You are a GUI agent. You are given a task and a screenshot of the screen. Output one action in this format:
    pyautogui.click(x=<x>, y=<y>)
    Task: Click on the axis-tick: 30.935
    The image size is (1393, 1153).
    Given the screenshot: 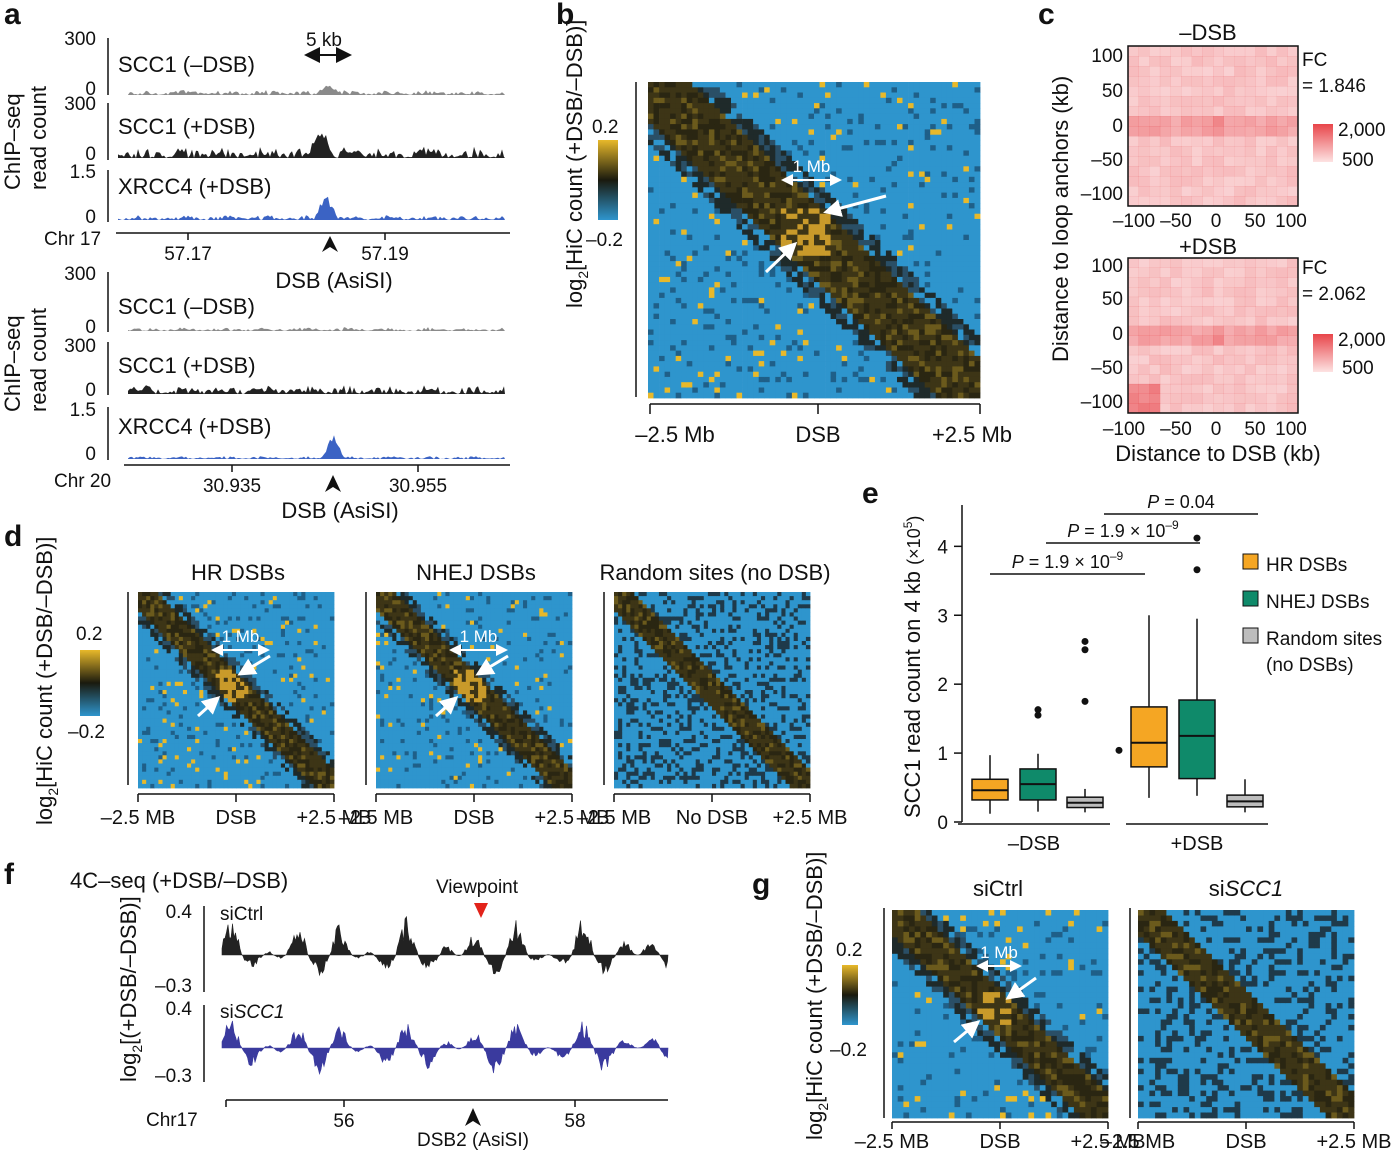 What is the action you would take?
    pyautogui.click(x=232, y=486)
    